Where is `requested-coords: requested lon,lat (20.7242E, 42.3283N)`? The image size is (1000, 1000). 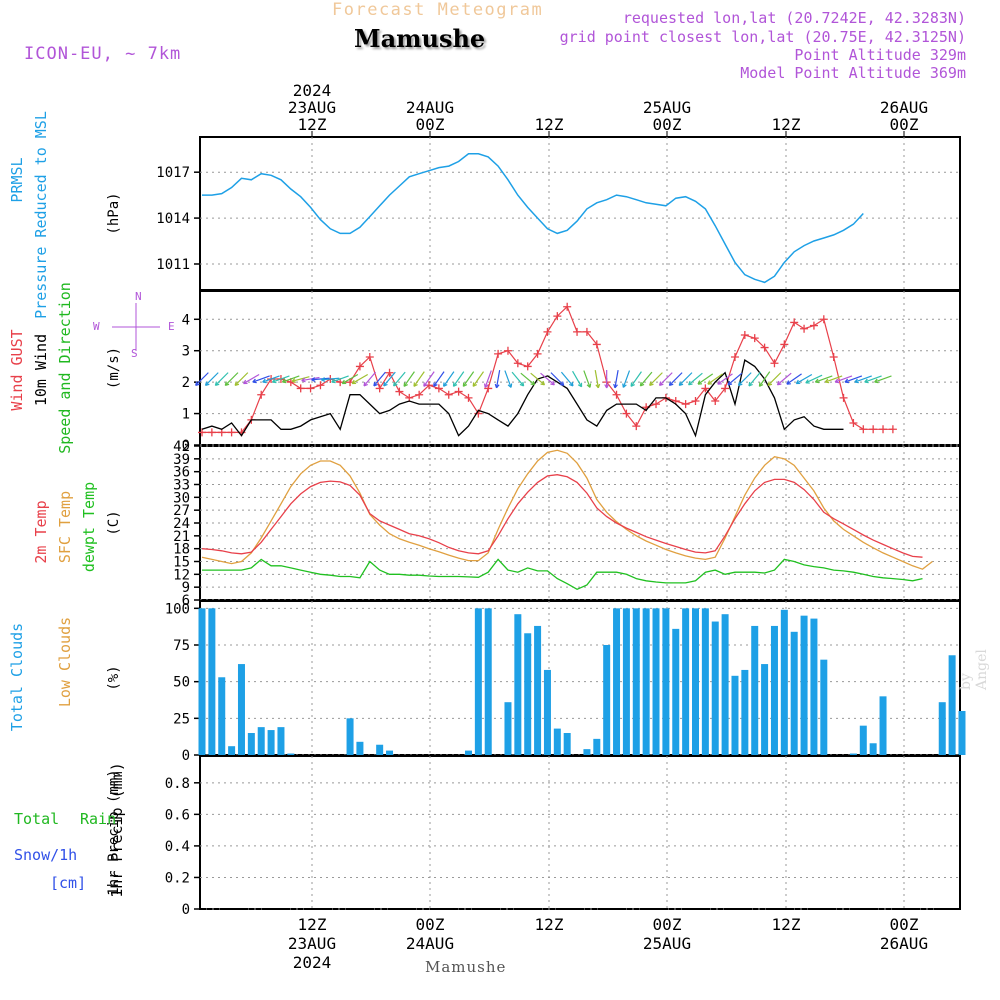
requested-coords: requested lon,lat (20.7242E, 42.3283N) is located at coordinates (794, 18).